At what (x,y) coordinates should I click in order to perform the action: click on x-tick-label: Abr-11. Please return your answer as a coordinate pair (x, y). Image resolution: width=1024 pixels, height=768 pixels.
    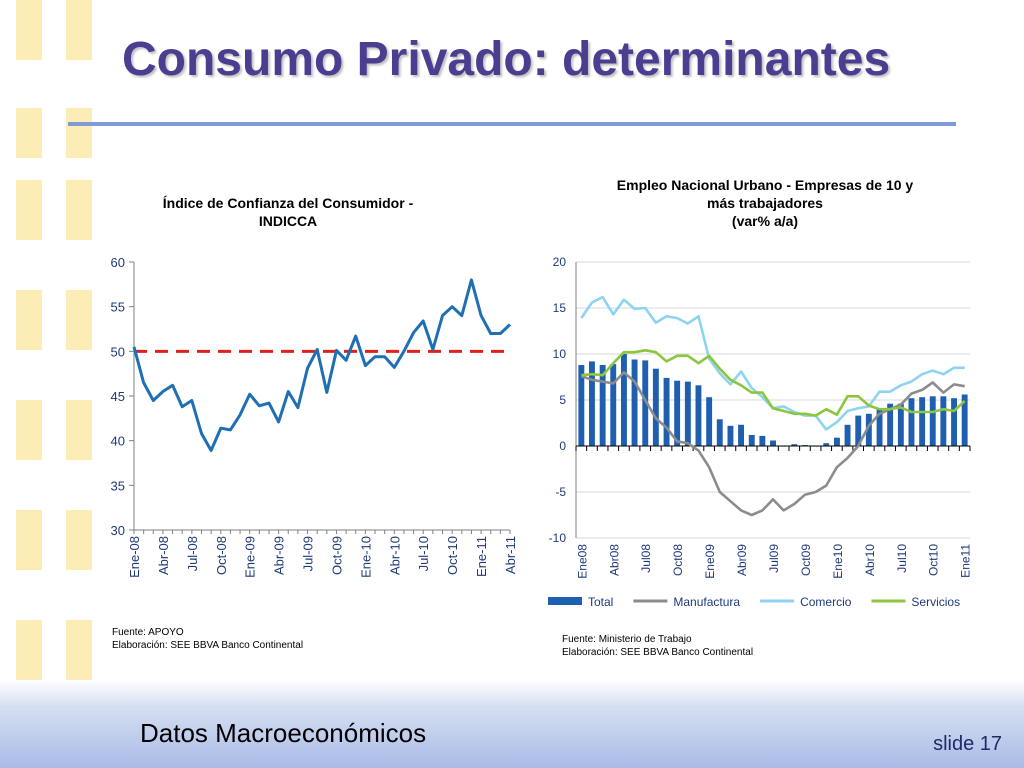
    Looking at the image, I should click on (510, 555).